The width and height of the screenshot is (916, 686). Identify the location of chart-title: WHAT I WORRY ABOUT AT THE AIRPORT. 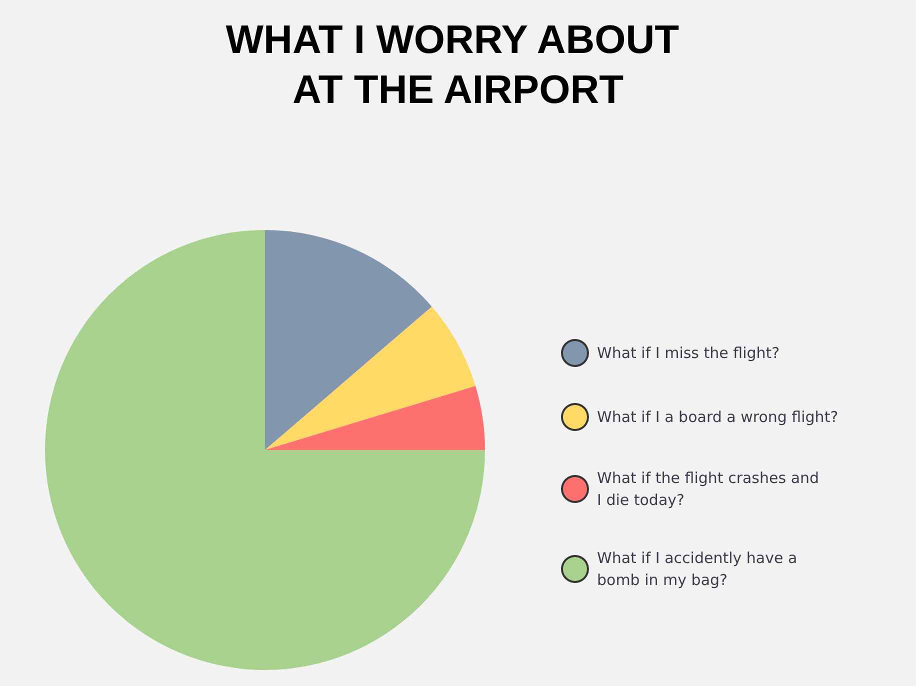
(458, 65).